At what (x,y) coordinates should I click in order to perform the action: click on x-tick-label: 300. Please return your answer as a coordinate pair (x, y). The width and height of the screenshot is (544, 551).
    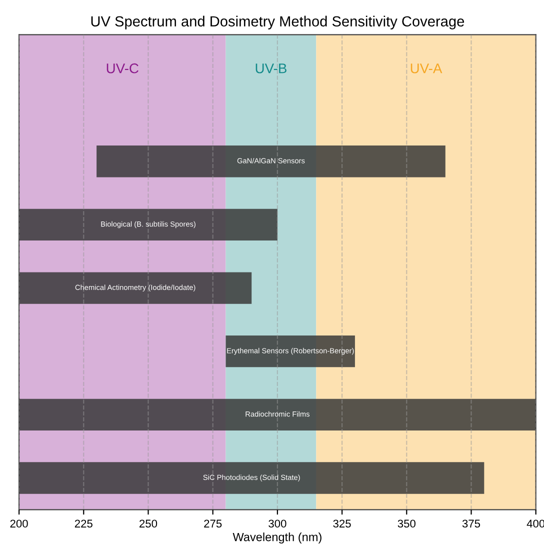
    Looking at the image, I should click on (277, 524).